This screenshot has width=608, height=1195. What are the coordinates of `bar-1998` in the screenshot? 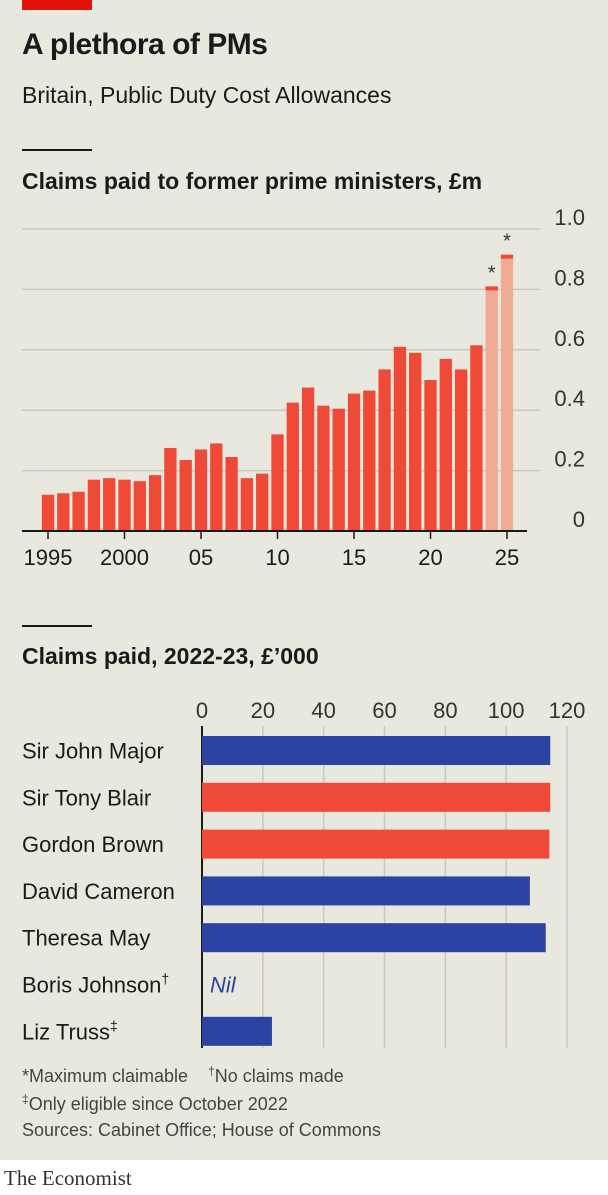 It's located at (94, 505).